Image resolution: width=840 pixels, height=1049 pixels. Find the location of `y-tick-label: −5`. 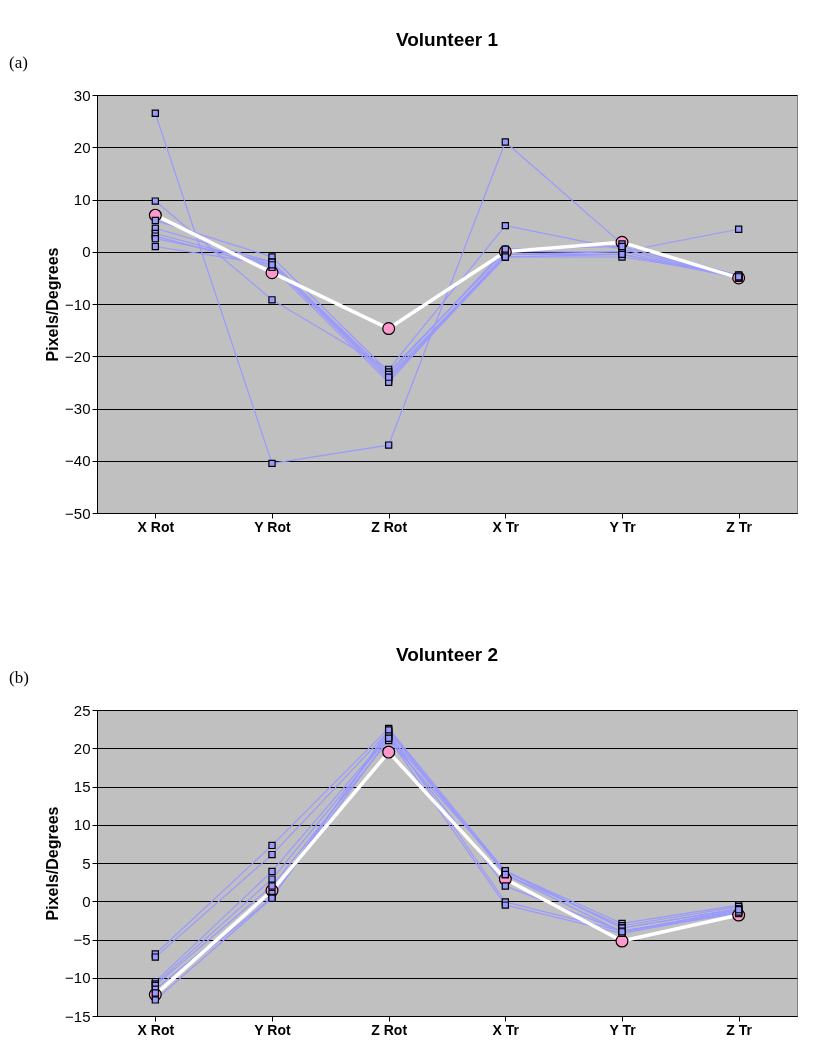

y-tick-label: −5 is located at coordinates (82, 939).